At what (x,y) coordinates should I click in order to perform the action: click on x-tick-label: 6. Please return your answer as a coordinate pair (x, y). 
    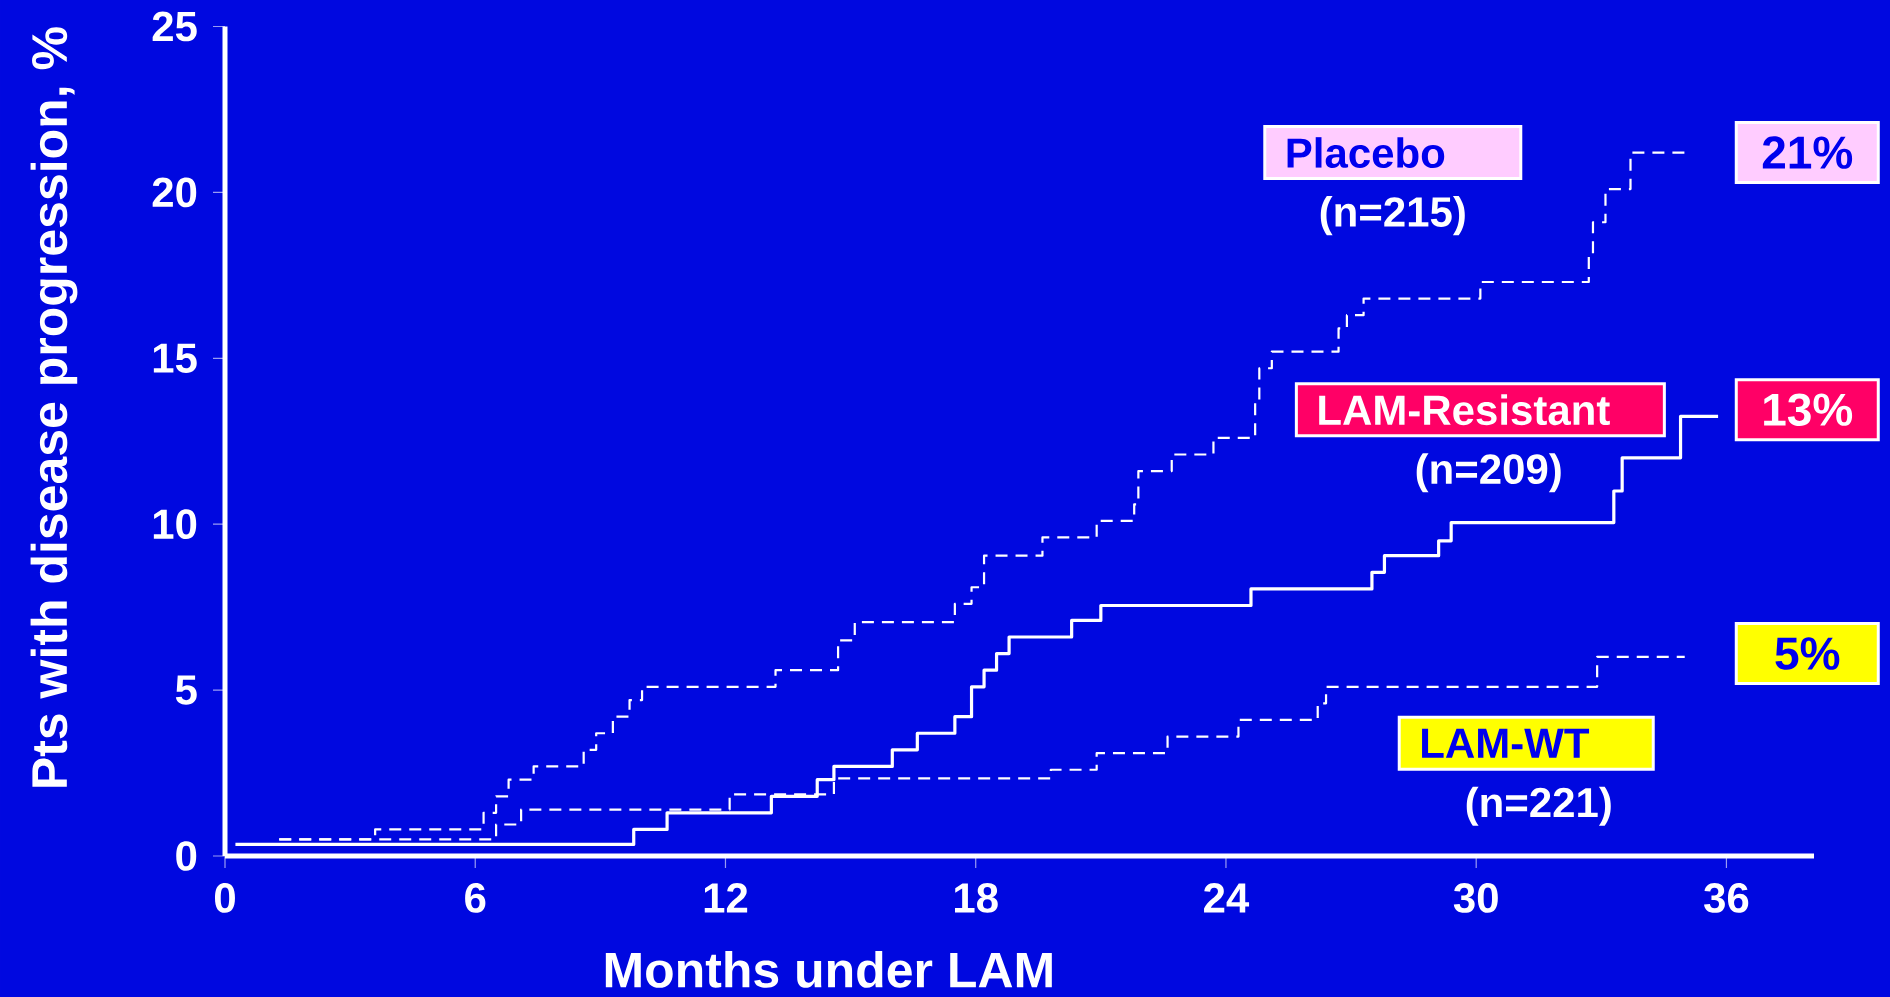
    Looking at the image, I should click on (475, 898).